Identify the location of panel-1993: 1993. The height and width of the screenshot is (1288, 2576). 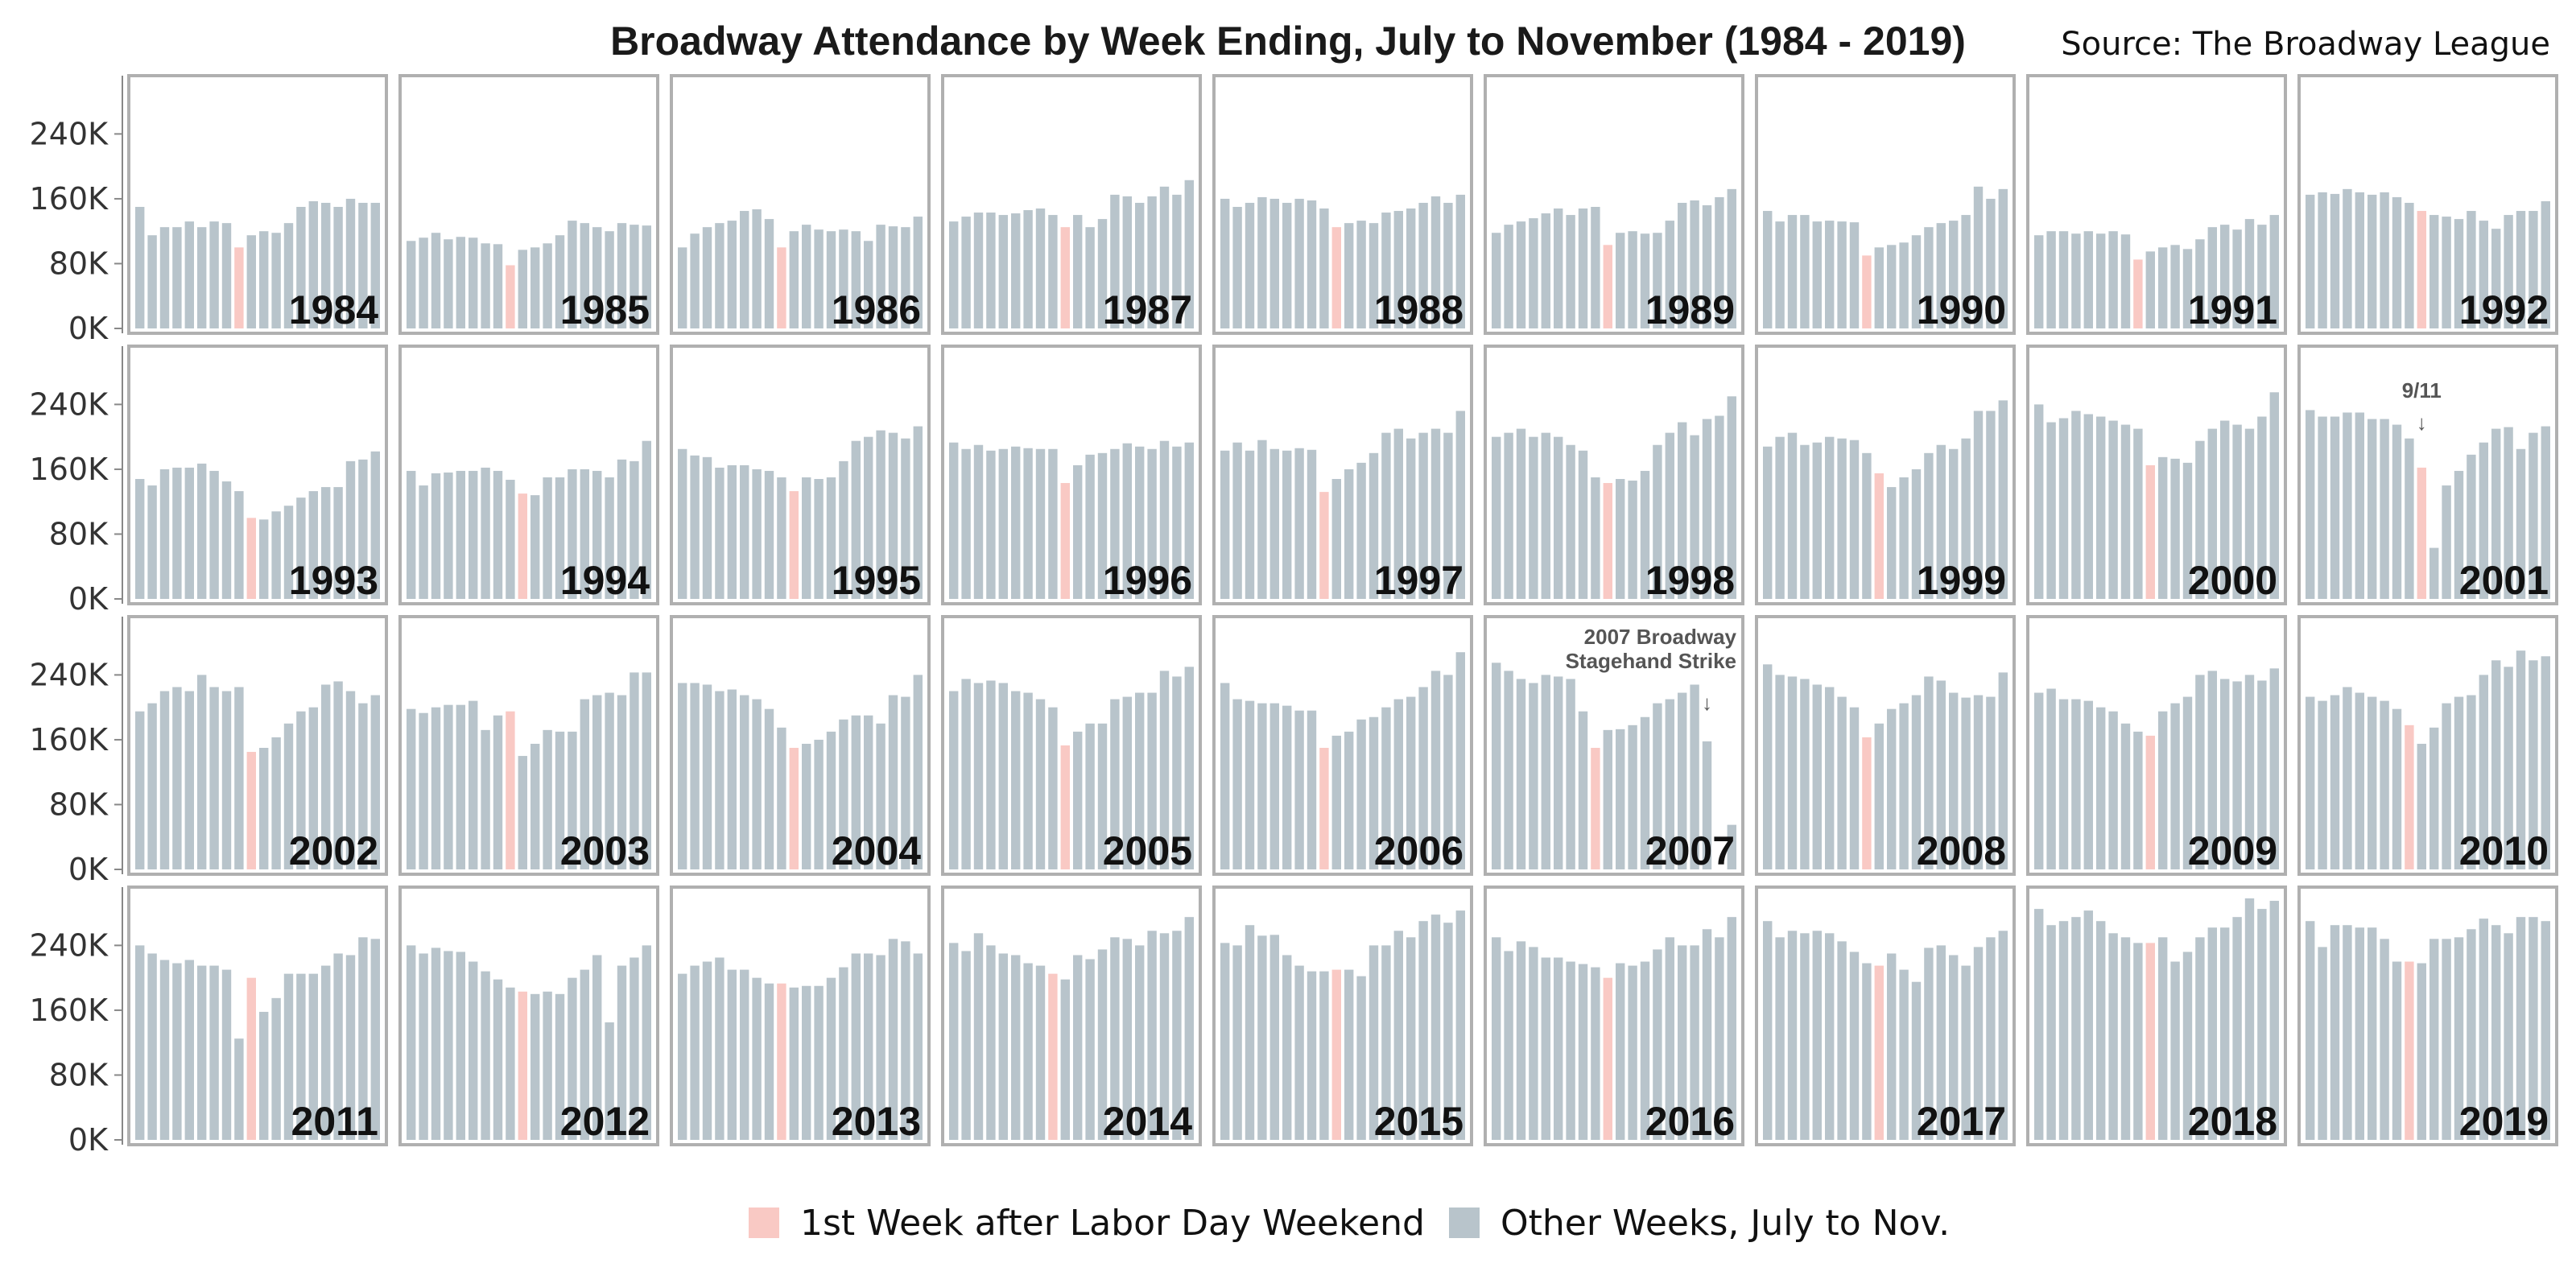
(257, 475).